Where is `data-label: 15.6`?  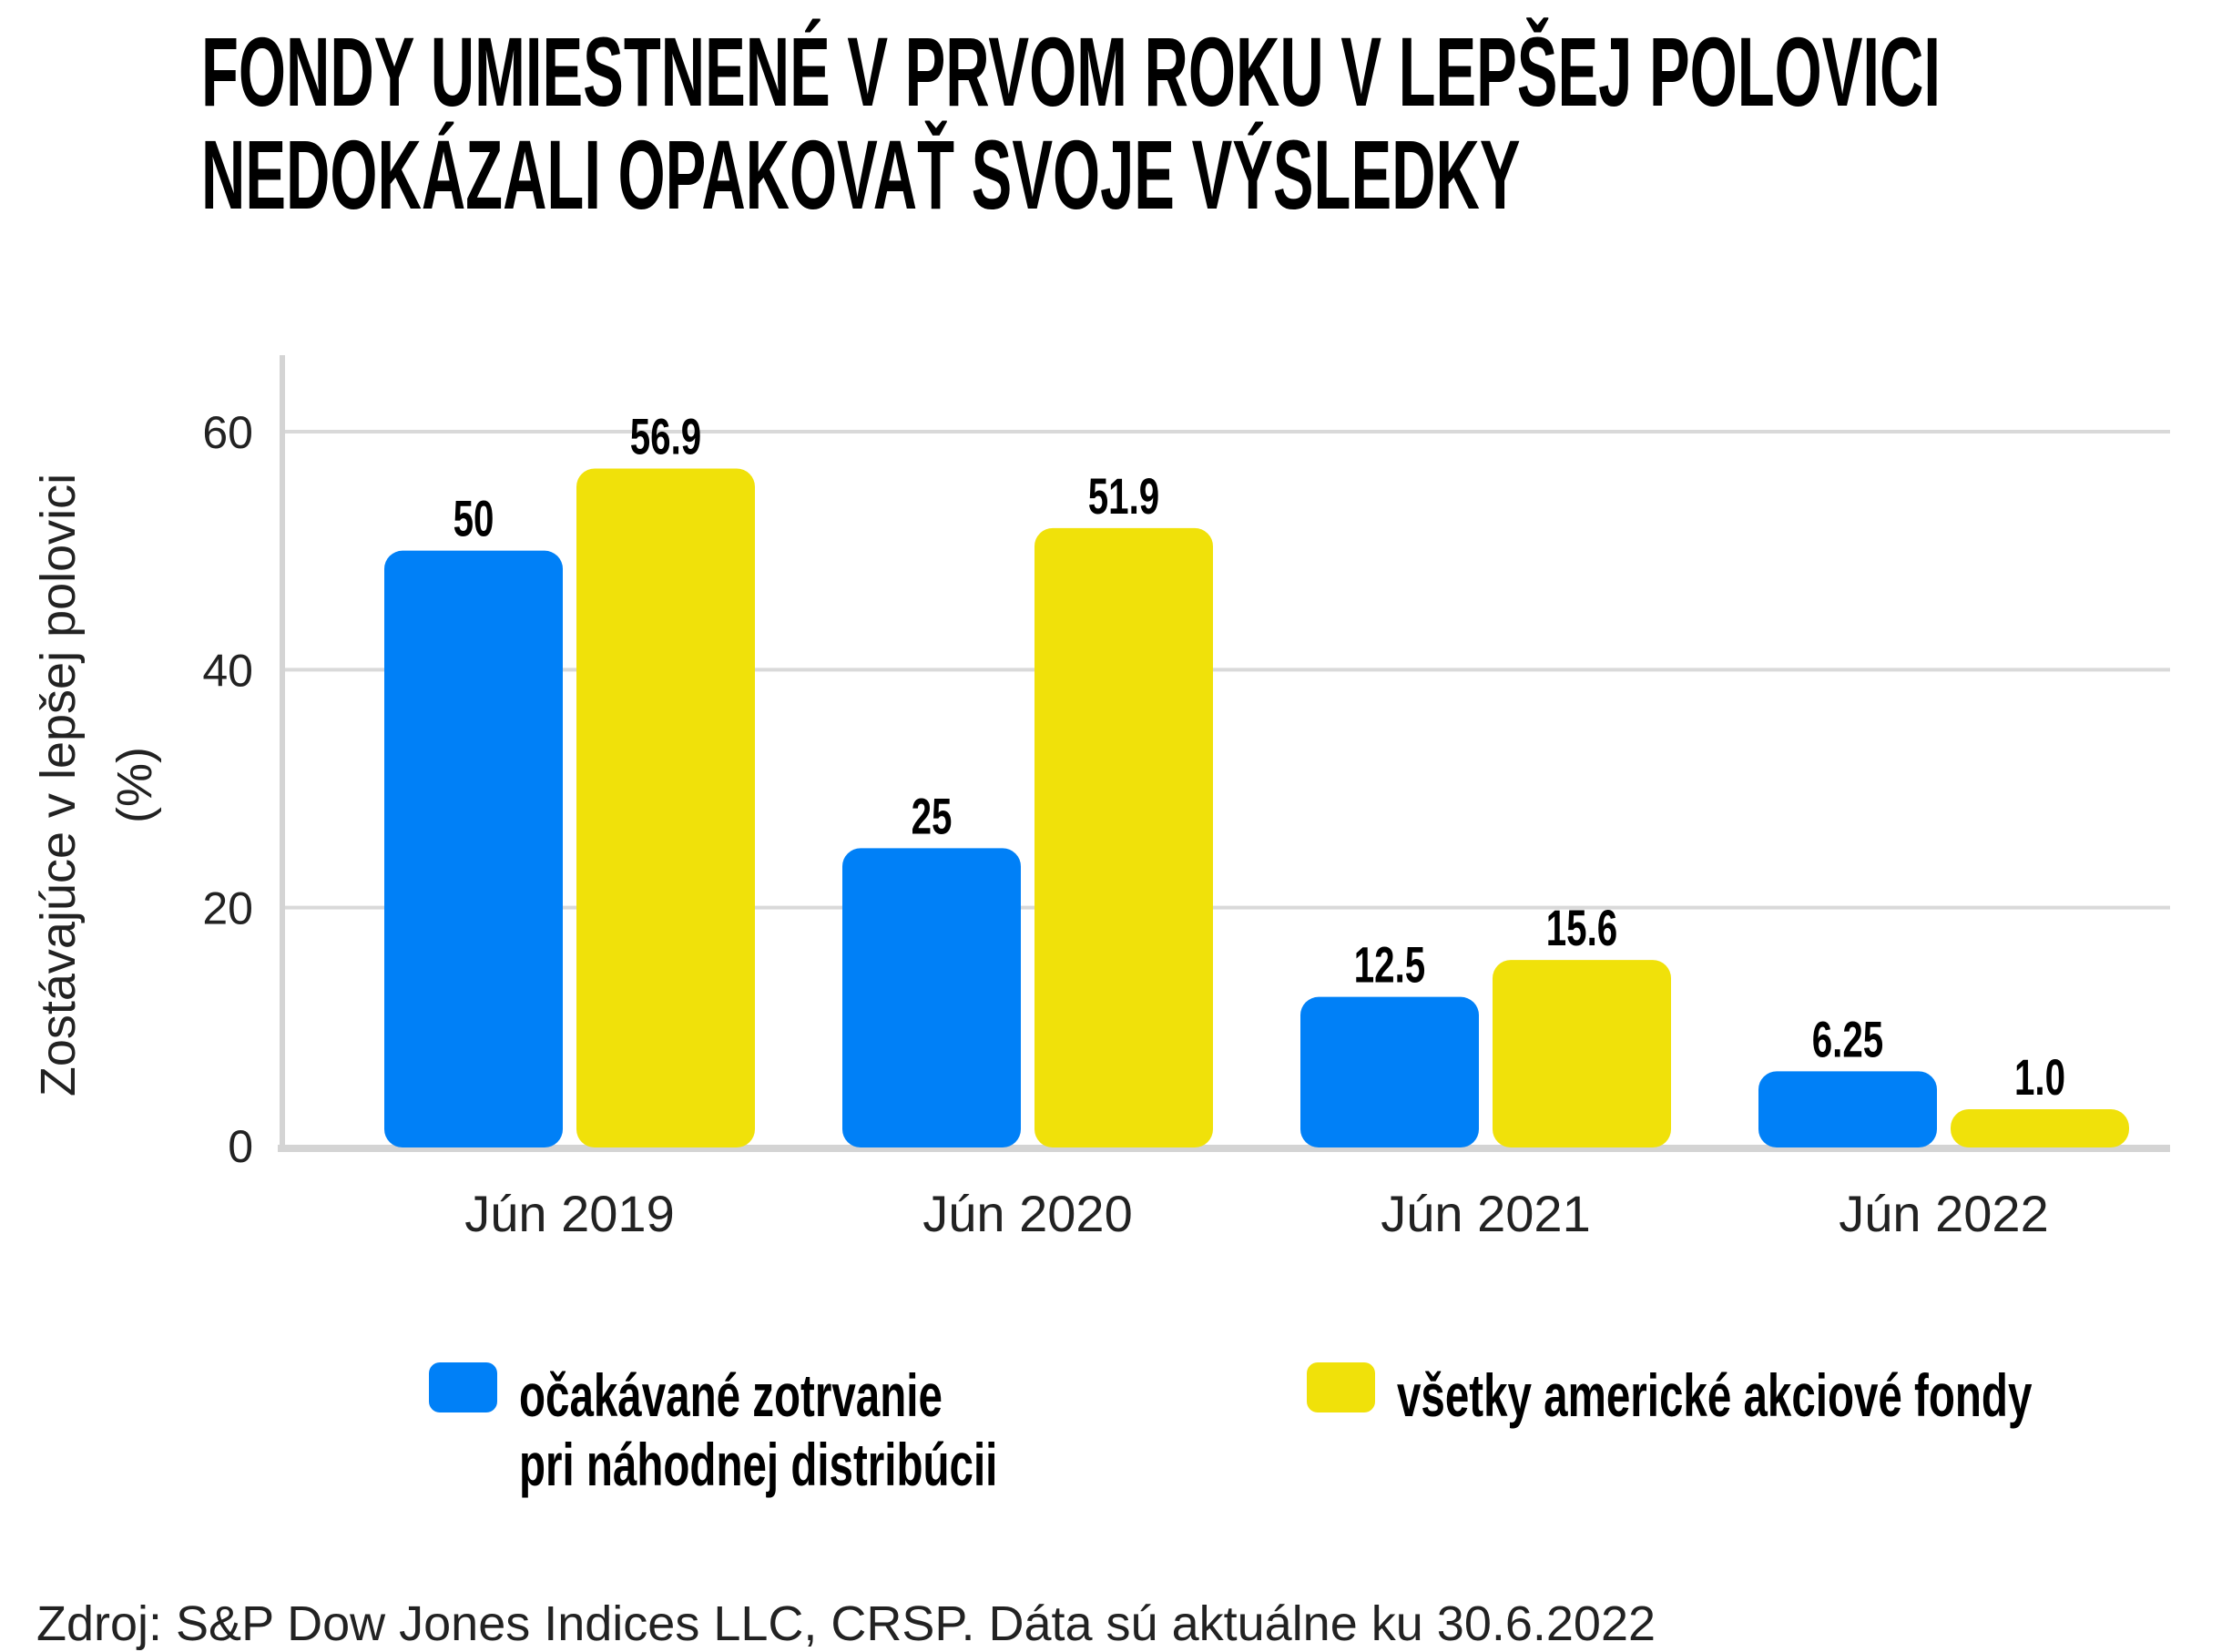
data-label: 15.6 is located at coordinates (1581, 929).